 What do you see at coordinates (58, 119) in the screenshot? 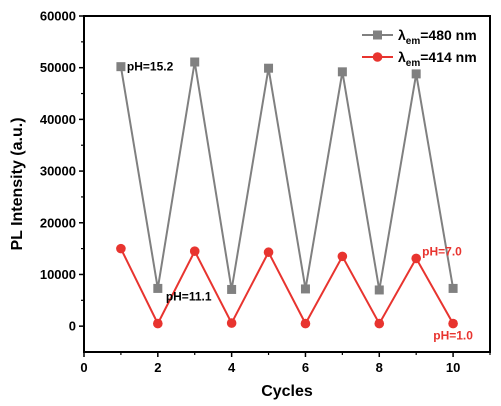
I see `y-tick-label: 40000` at bounding box center [58, 119].